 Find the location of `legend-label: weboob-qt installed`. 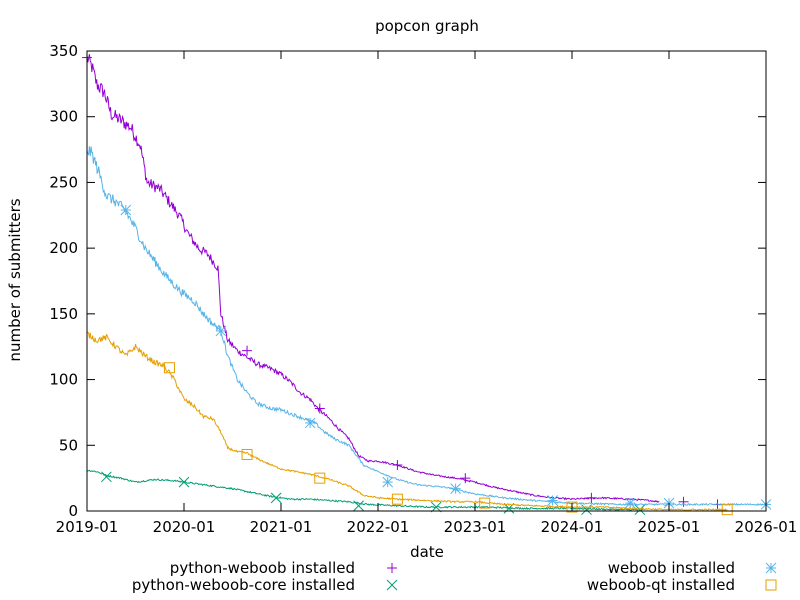

legend-label: weboob-qt installed is located at coordinates (661, 585).